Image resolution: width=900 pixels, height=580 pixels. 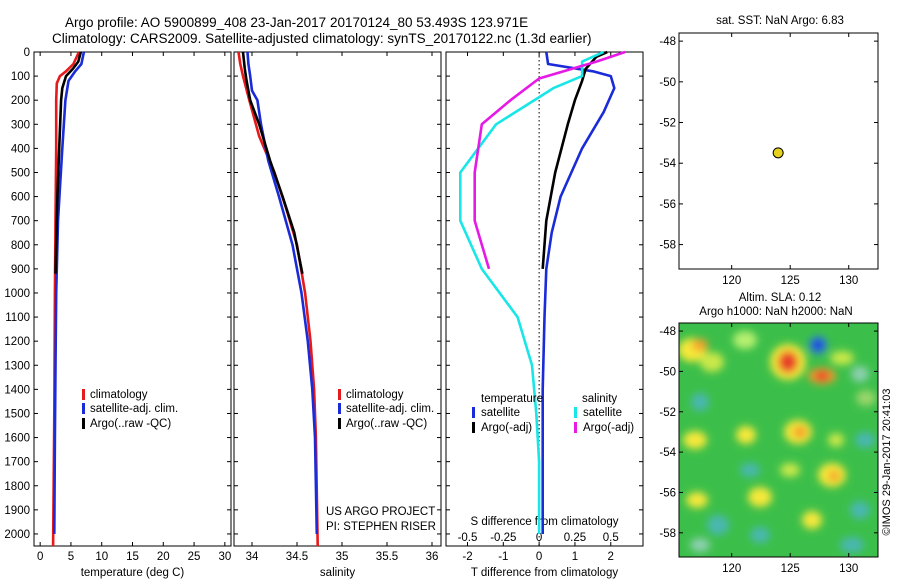 I want to click on legend-swatch-s-argo, so click(x=575, y=427).